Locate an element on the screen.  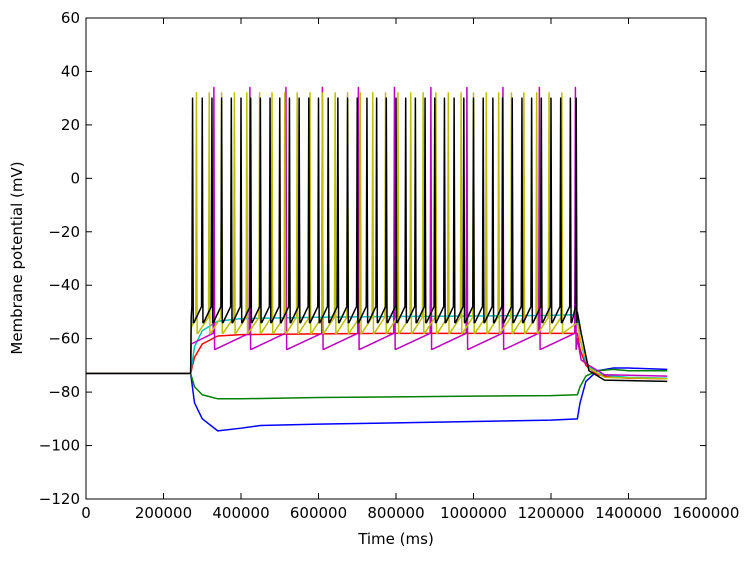
y-axis-label: Membrane potential (mV) is located at coordinates (17, 257).